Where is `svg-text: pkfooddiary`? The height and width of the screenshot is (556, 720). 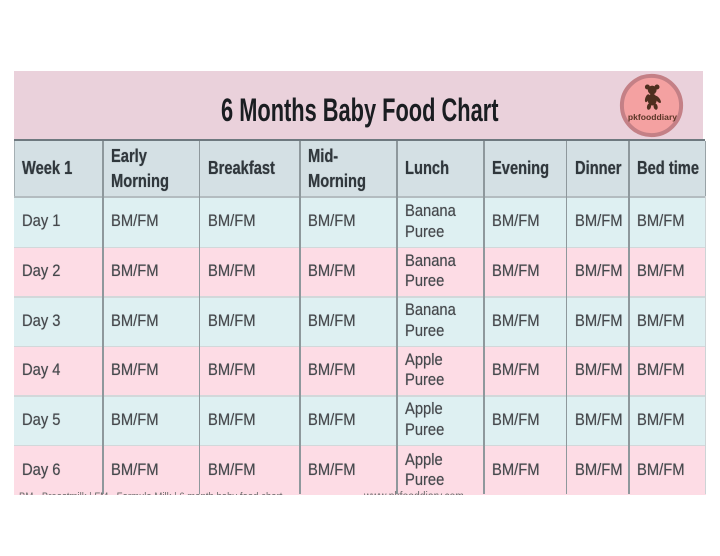 svg-text: pkfooddiary is located at coordinates (652, 117).